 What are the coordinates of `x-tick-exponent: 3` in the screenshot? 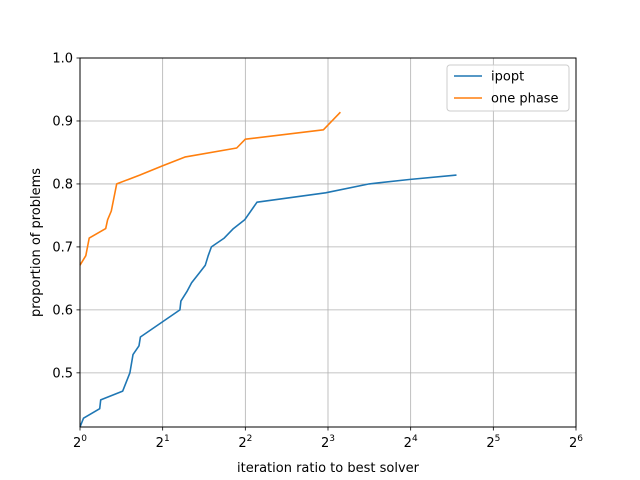 It's located at (332, 439).